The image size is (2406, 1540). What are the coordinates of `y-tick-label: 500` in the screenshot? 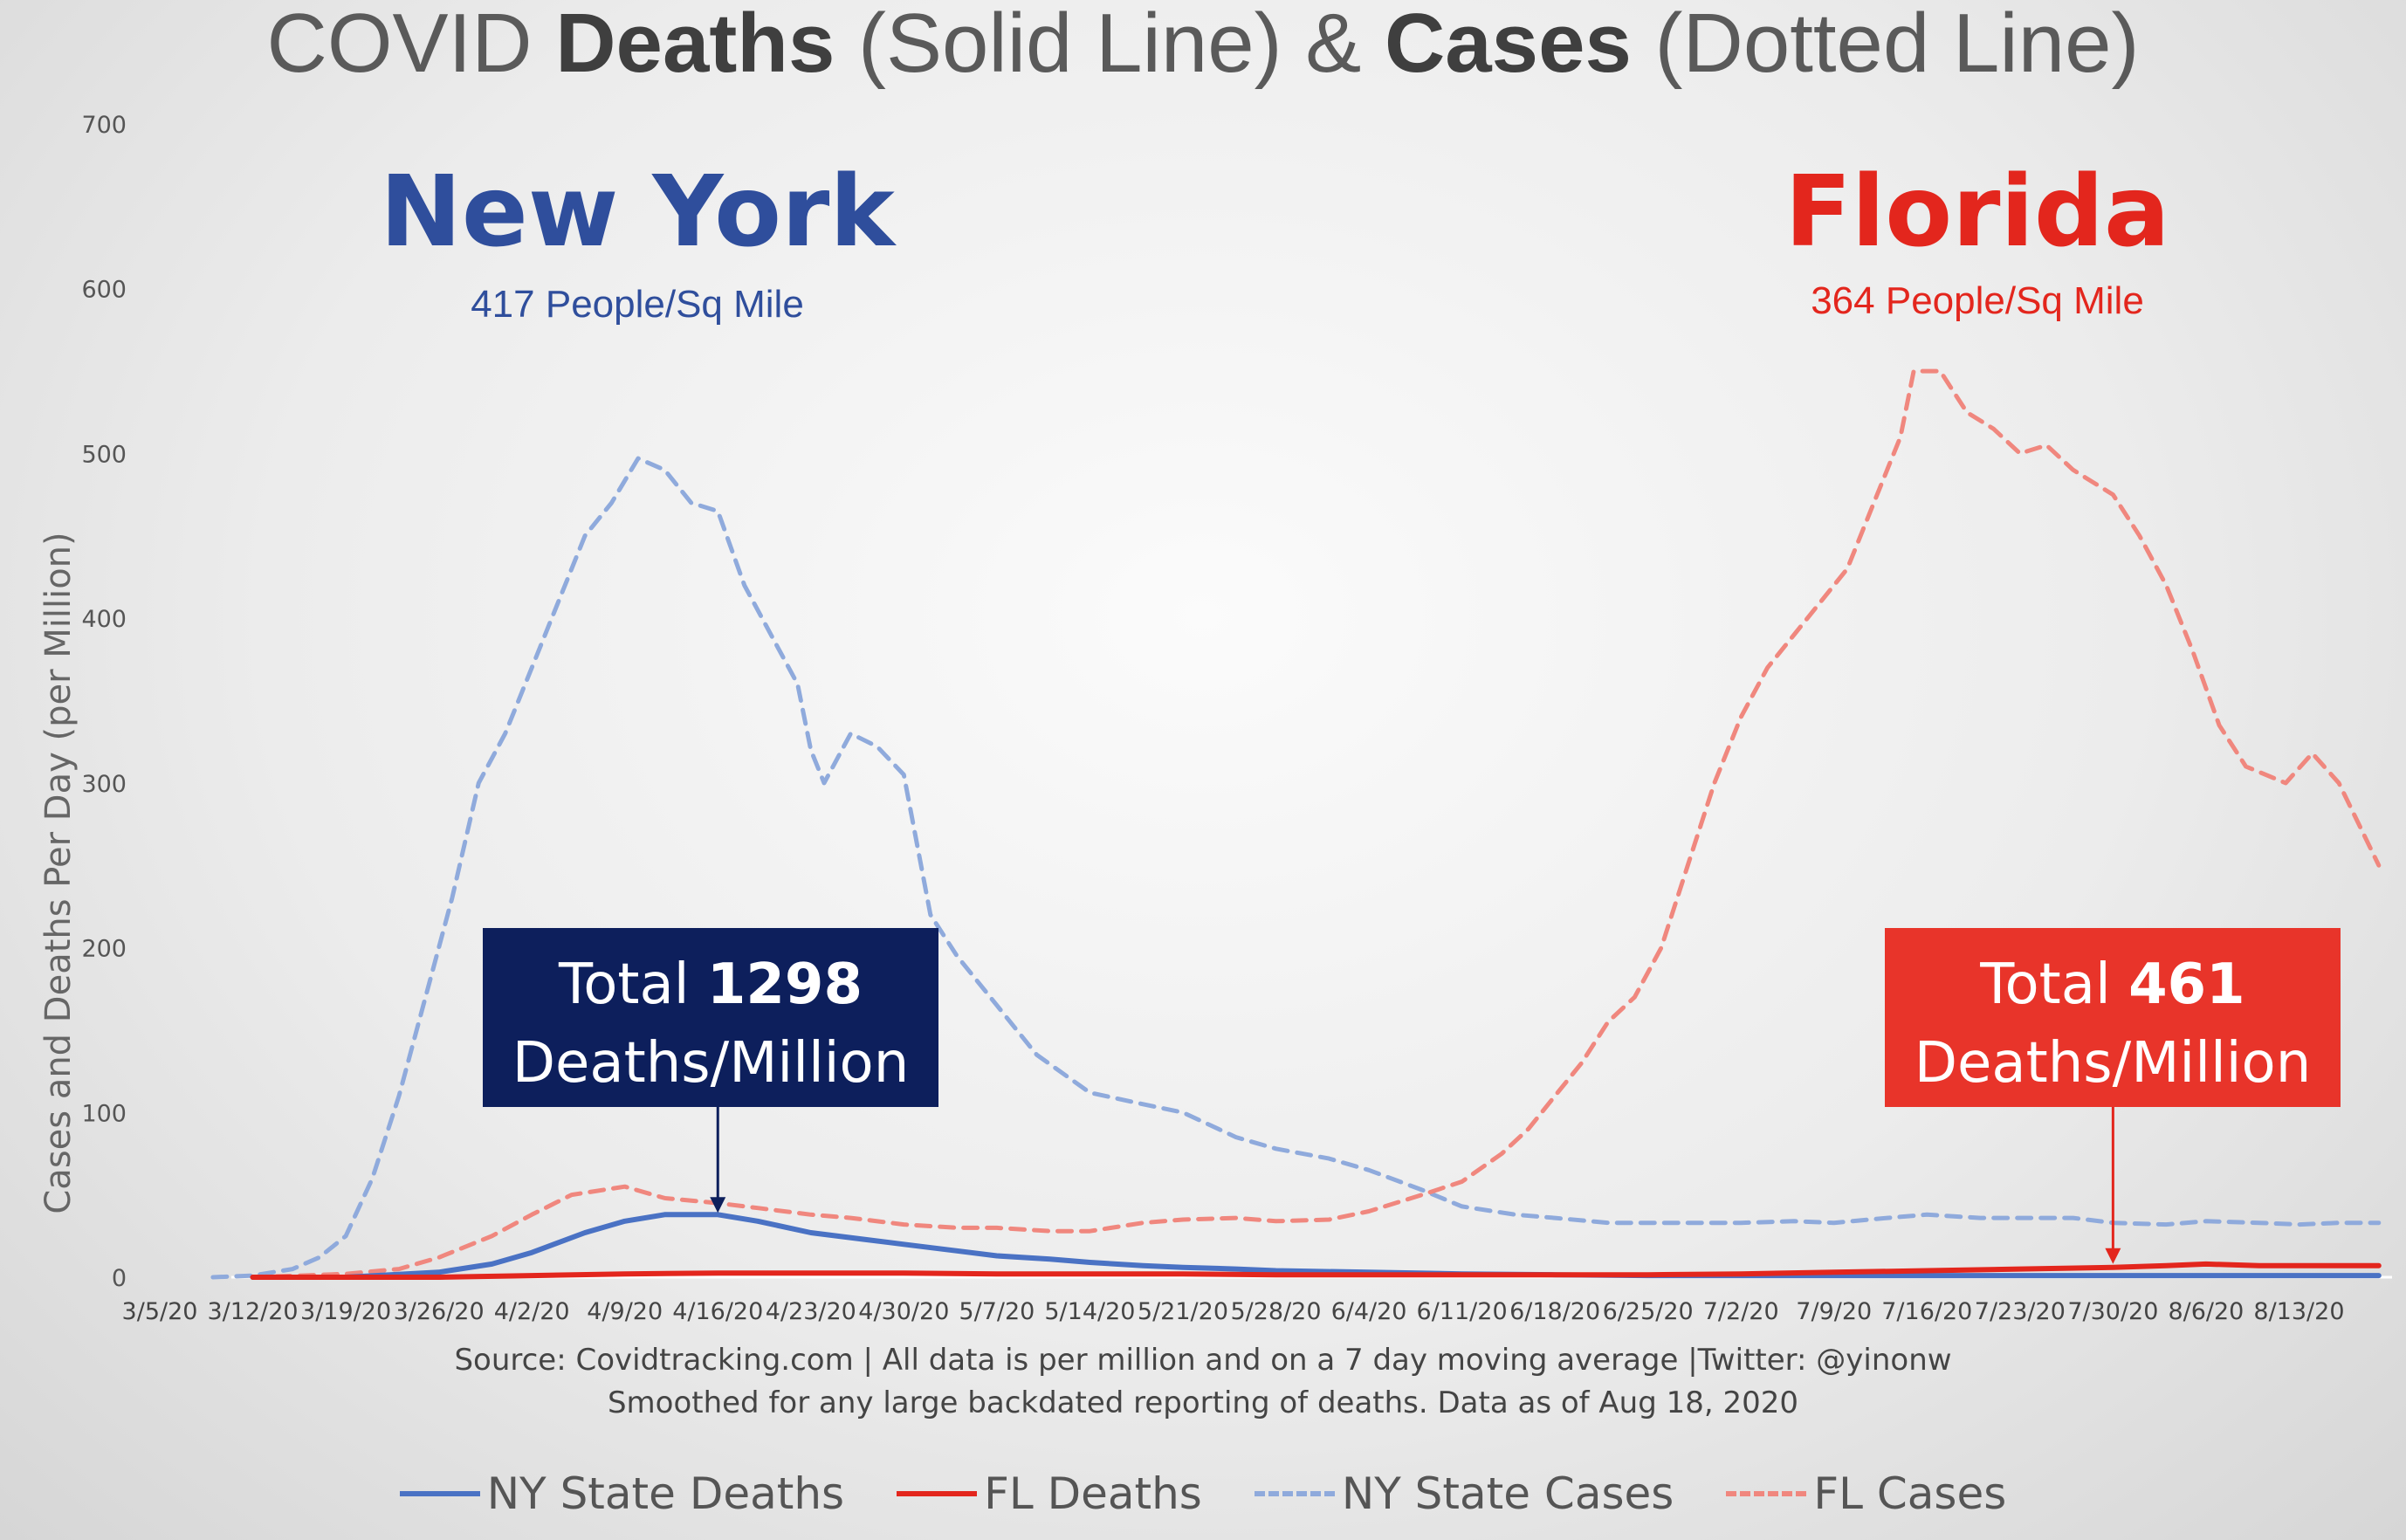 It's located at (104, 454).